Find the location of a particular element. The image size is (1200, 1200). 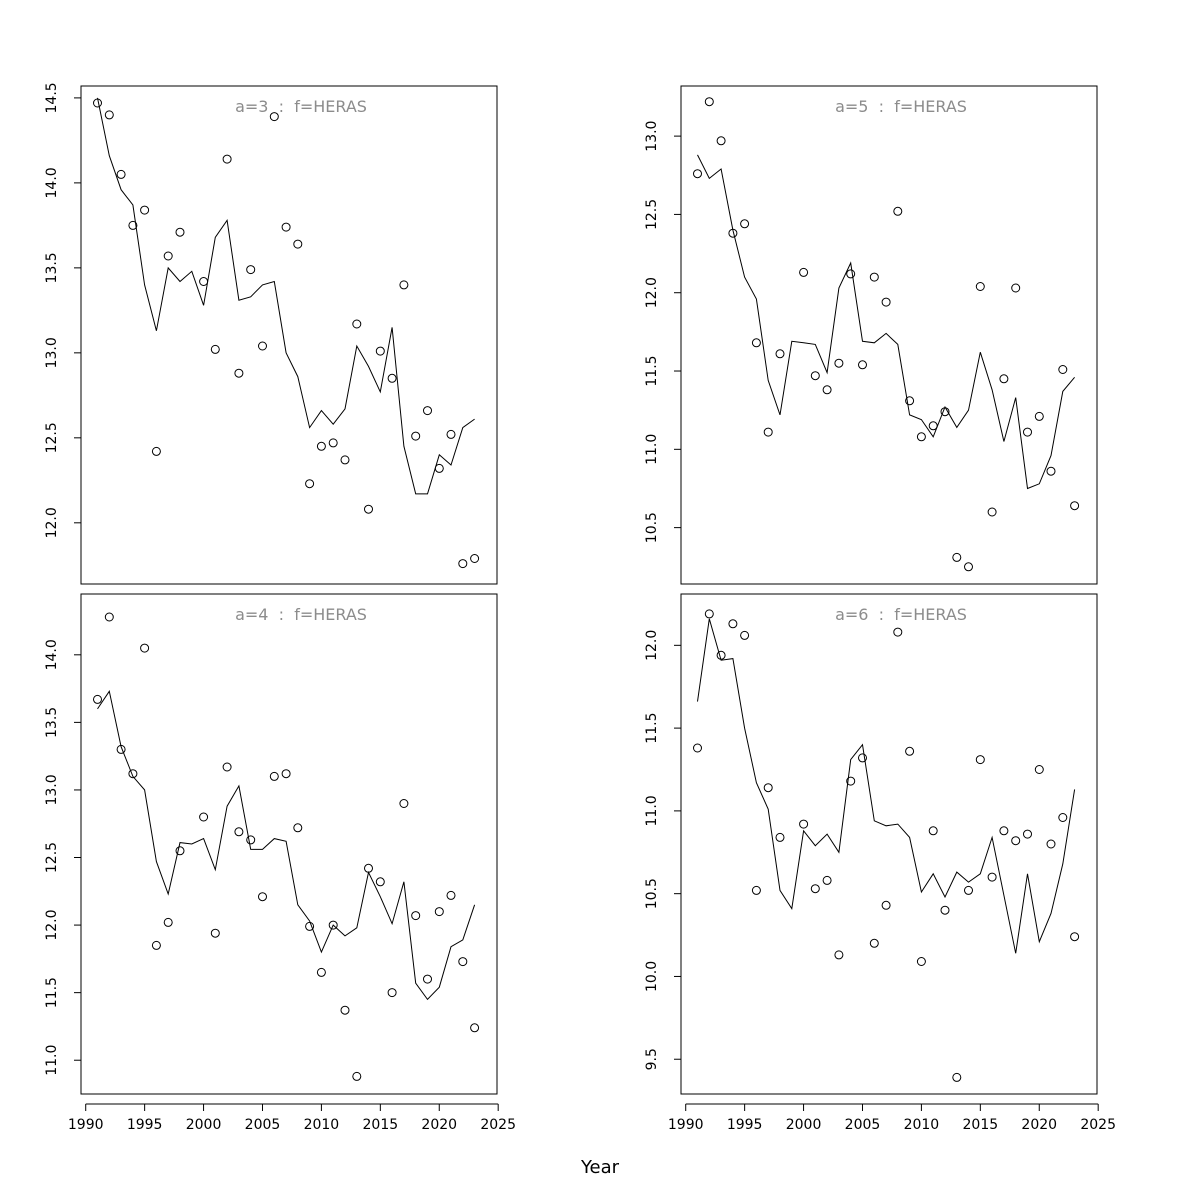

y-tick-label: 9.5 is located at coordinates (652, 1059).